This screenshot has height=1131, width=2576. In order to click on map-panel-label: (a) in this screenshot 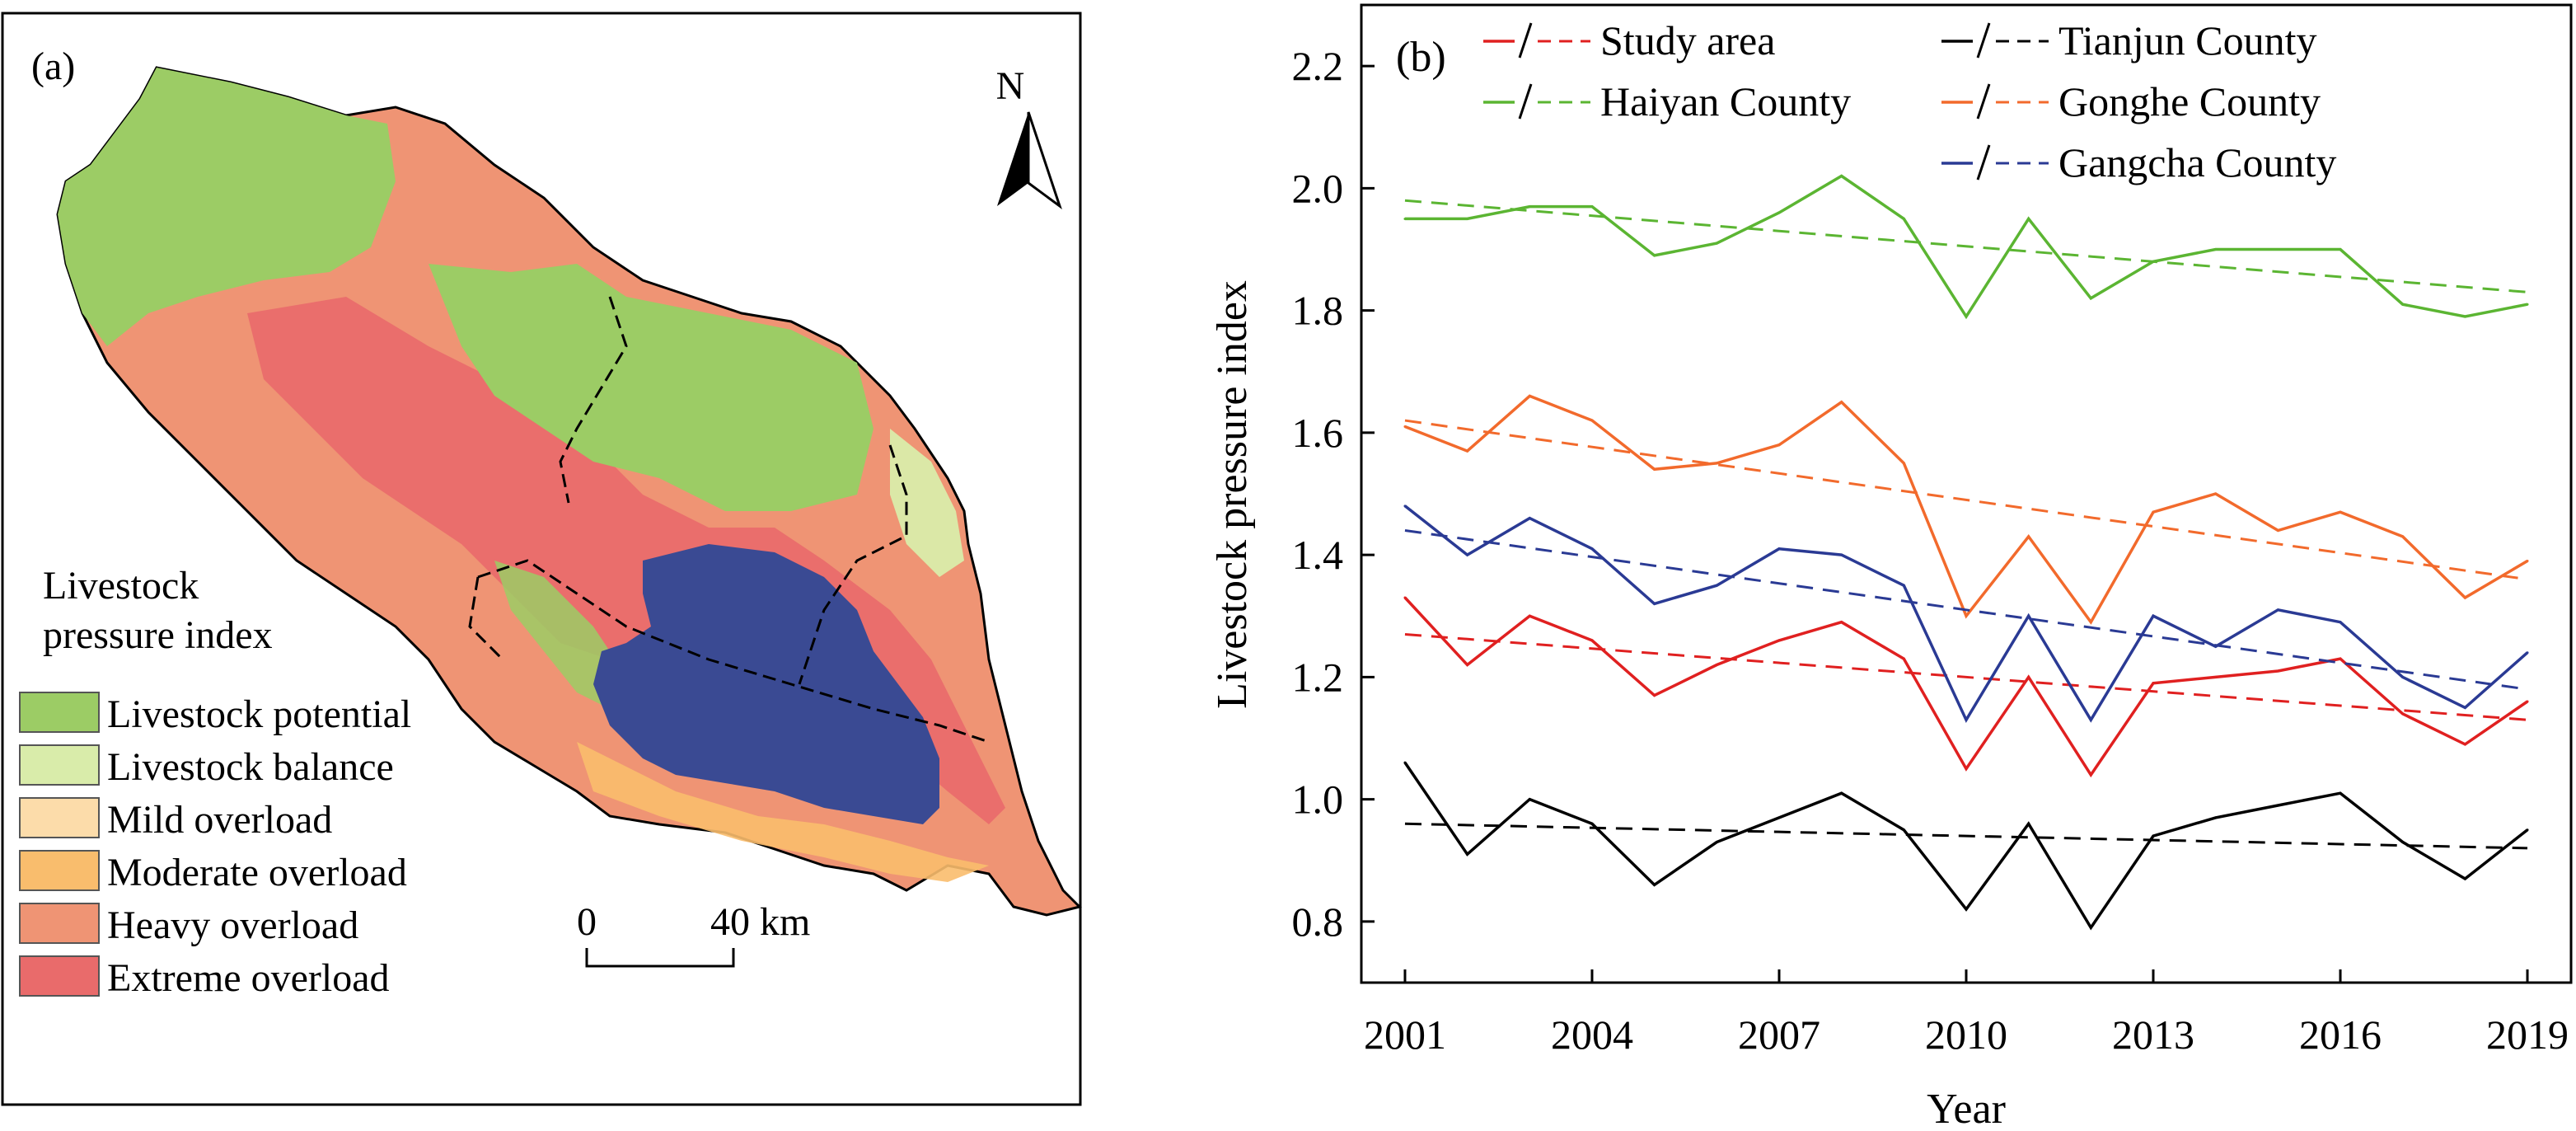, I will do `click(53, 66)`.